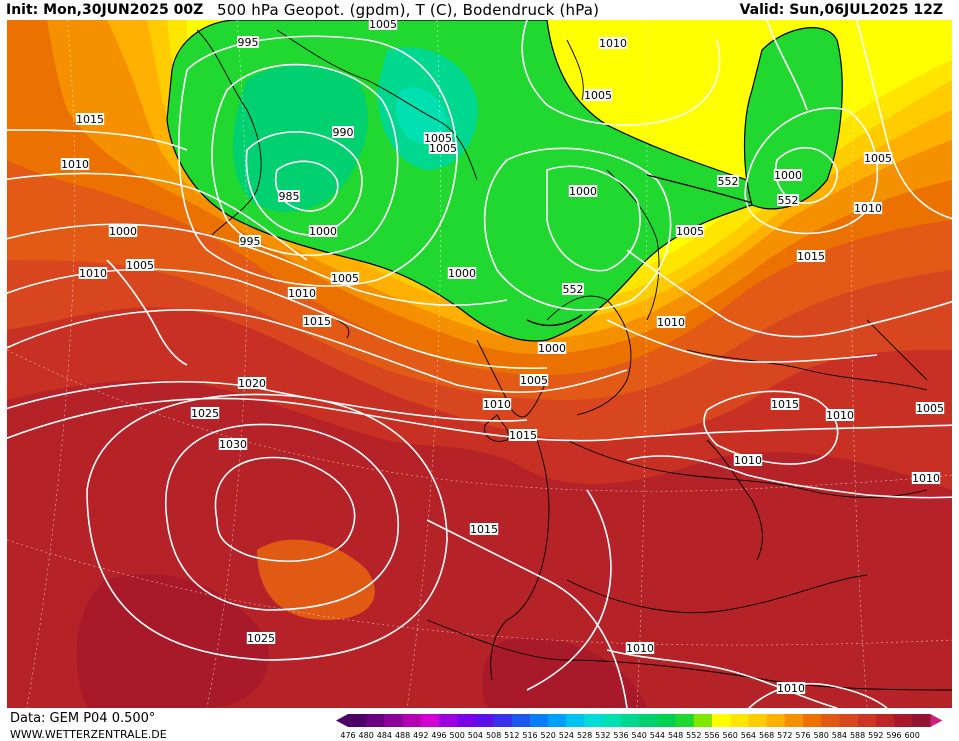  What do you see at coordinates (316, 579) in the screenshot?
I see `warm-core` at bounding box center [316, 579].